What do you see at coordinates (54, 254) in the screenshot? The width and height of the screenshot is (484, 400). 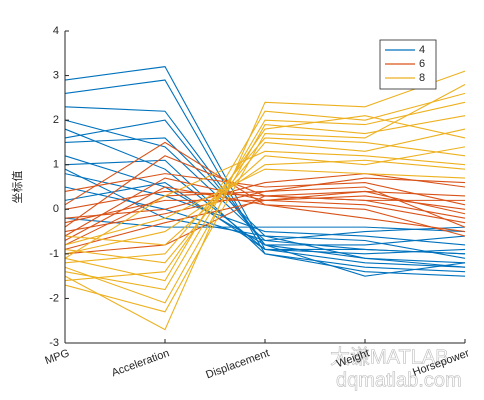 I see `y-tick-label: -1` at bounding box center [54, 254].